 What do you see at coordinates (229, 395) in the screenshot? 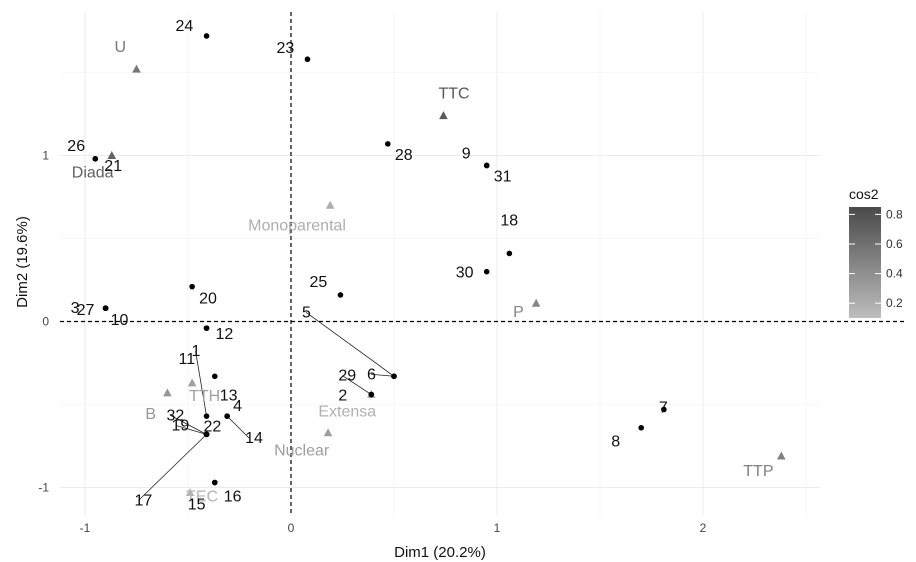
I see `individual-label-13: 13` at bounding box center [229, 395].